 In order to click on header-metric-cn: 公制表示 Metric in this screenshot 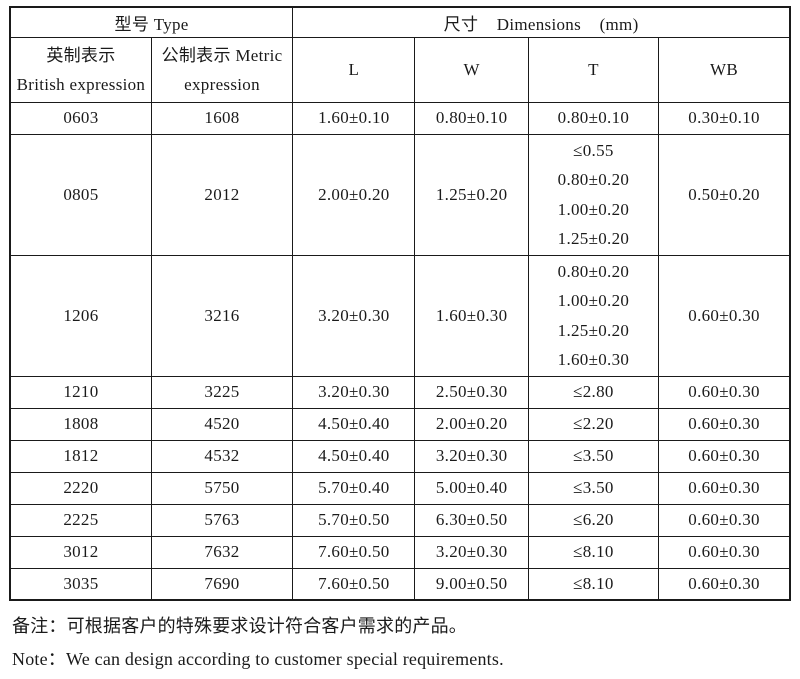, I will do `click(222, 55)`.